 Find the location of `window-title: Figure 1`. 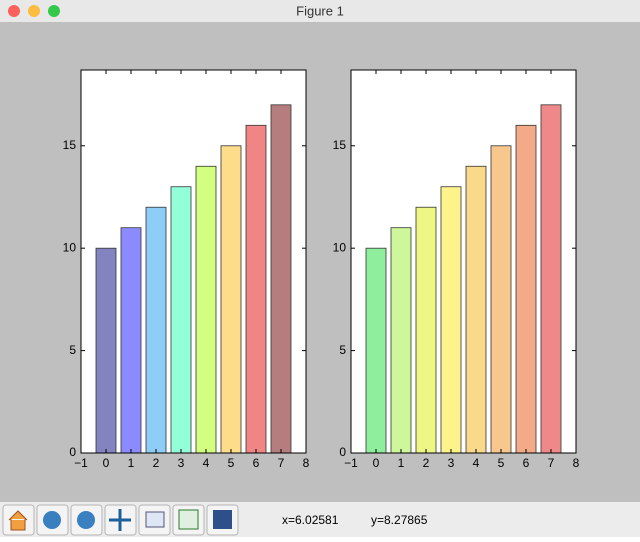

window-title: Figure 1 is located at coordinates (320, 10).